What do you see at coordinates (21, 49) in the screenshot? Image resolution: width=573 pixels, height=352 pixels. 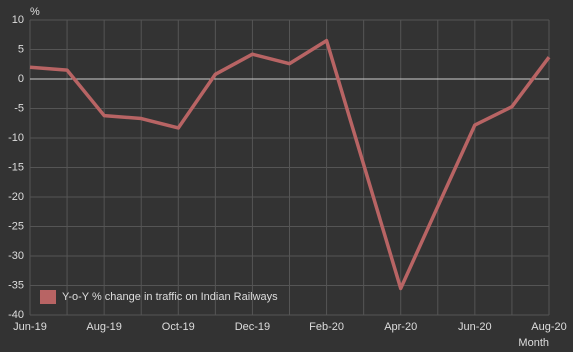 I see `y-tick-label: 5` at bounding box center [21, 49].